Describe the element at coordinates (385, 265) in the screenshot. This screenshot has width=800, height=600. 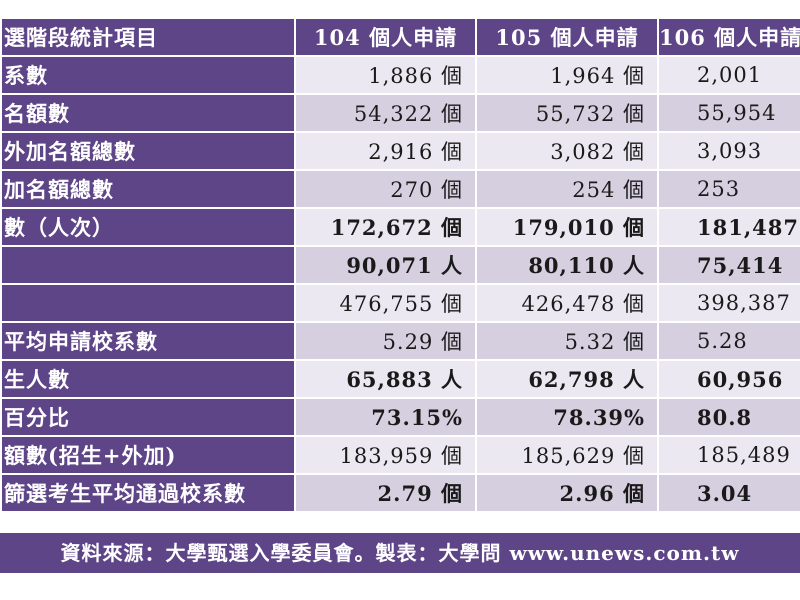
I see `value-104-cell: 90,071 人` at that location.